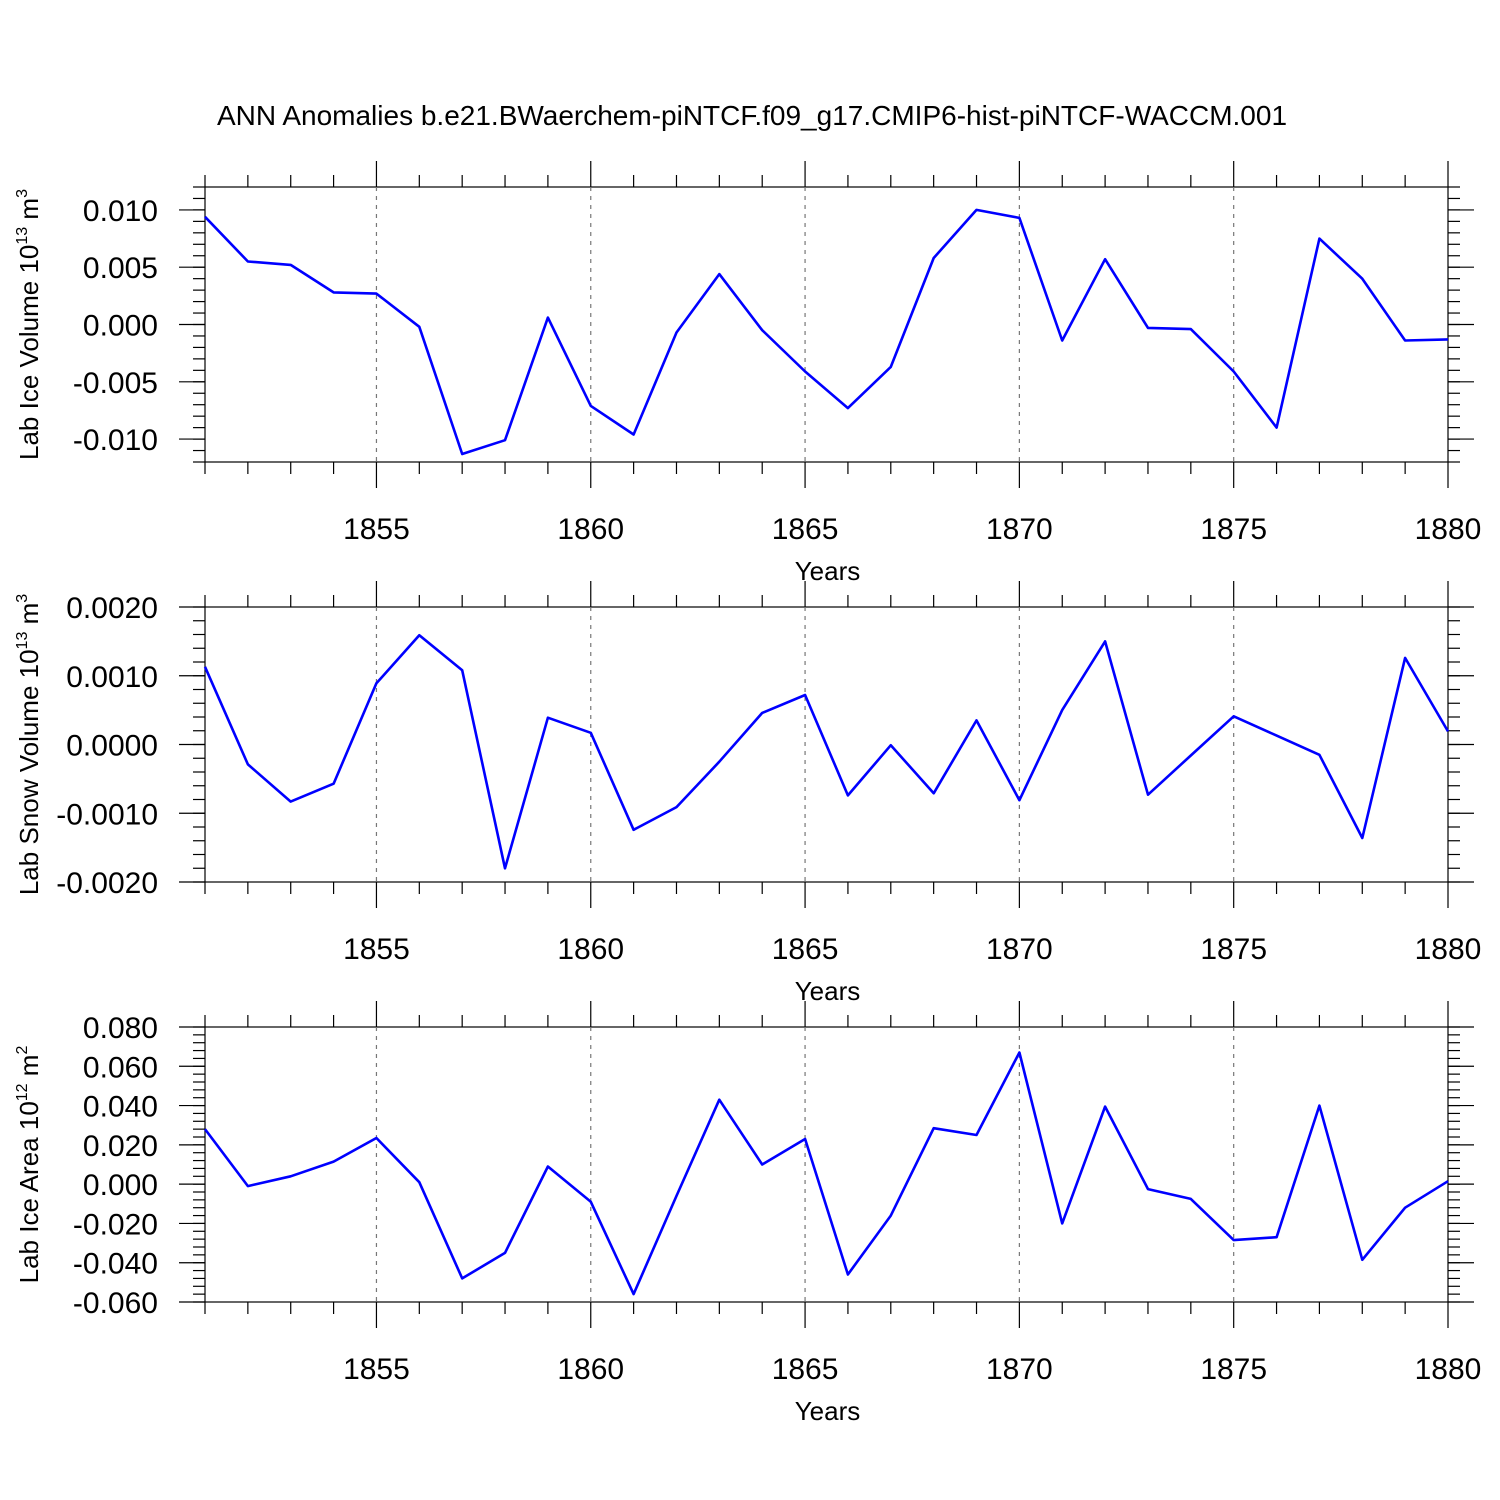 The height and width of the screenshot is (1500, 1500). What do you see at coordinates (112, 608) in the screenshot?
I see `y-tick-label: 0.0020` at bounding box center [112, 608].